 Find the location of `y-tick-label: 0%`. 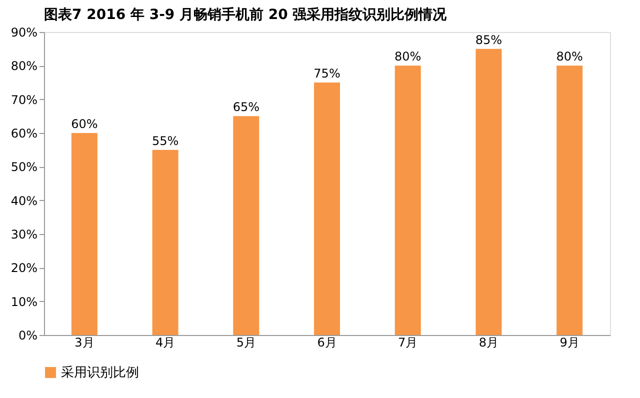

y-tick-label: 0% is located at coordinates (28, 335).